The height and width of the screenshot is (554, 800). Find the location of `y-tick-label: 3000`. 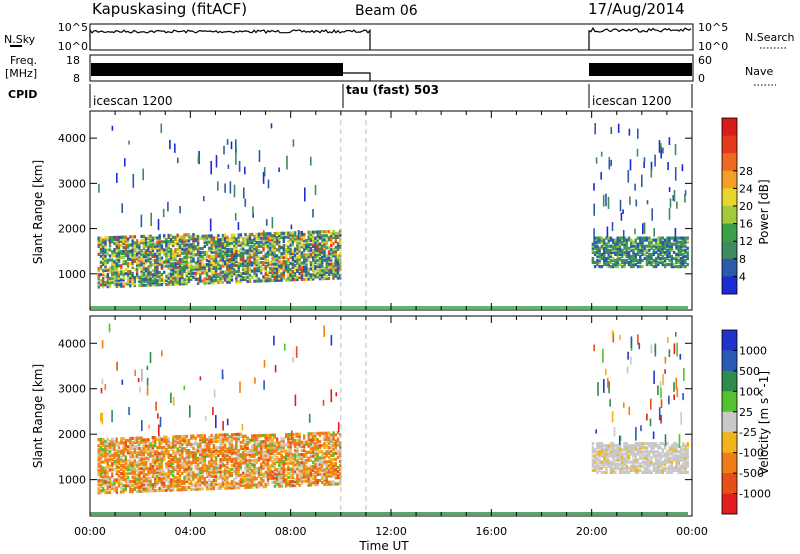

y-tick-label: 3000 is located at coordinates (72, 183).